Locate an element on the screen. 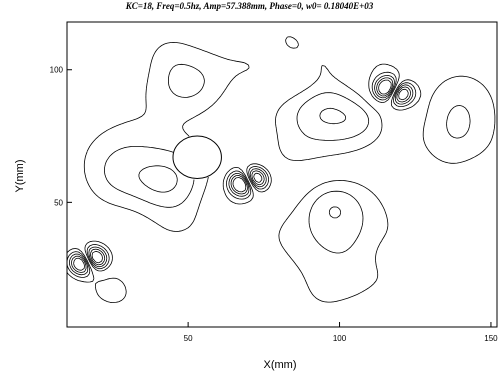 The height and width of the screenshot is (381, 499). y-axis-label: Y(mm) is located at coordinates (20, 176).